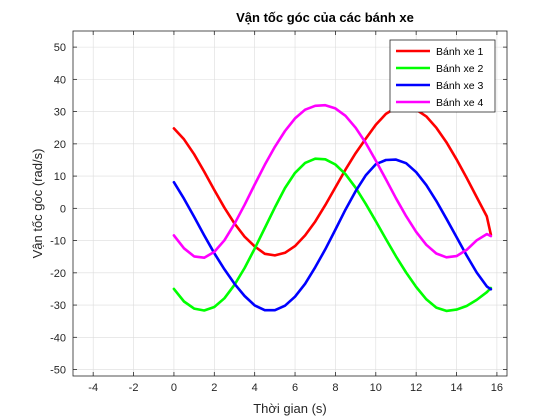 The width and height of the screenshot is (560, 420). What do you see at coordinates (376, 388) in the screenshot?
I see `x-tick-label: 10` at bounding box center [376, 388].